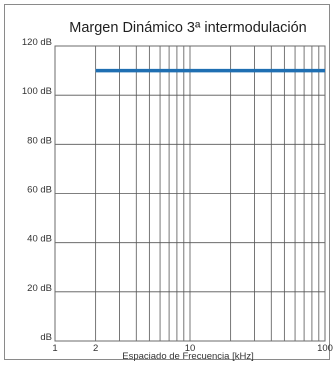  What do you see at coordinates (95, 348) in the screenshot?
I see `x-tick-label: 2` at bounding box center [95, 348].